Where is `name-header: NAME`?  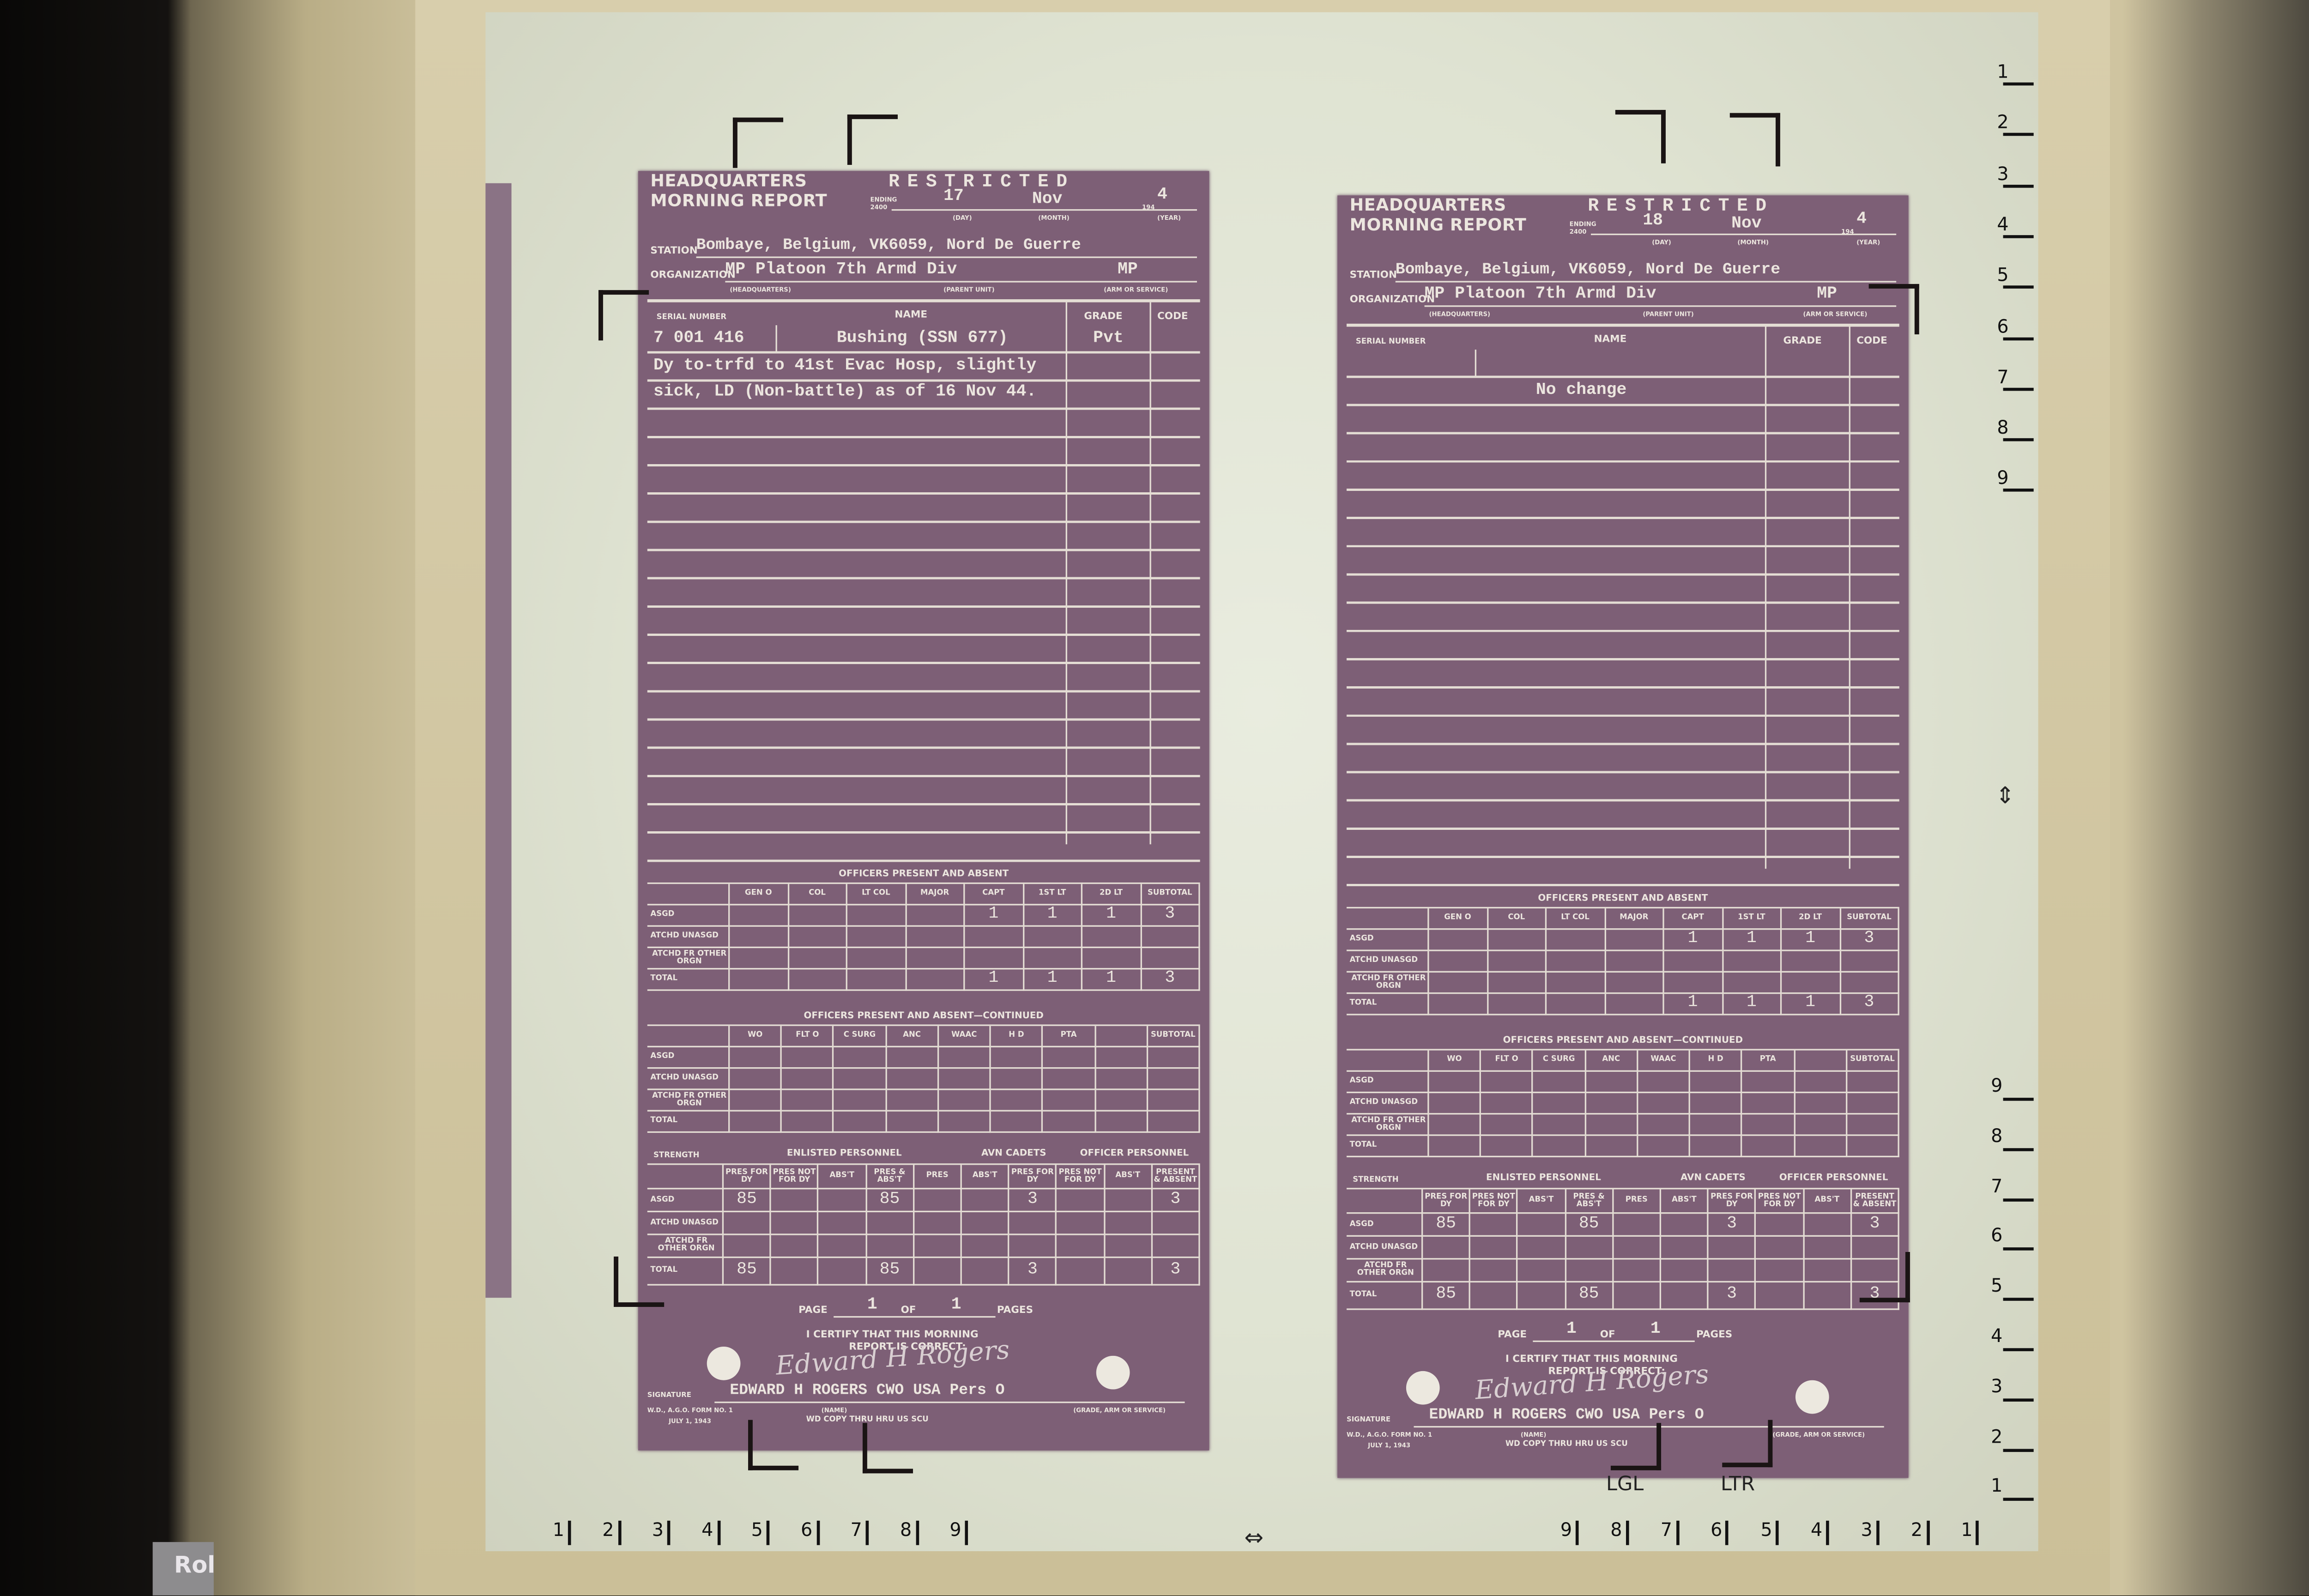
name-header: NAME is located at coordinates (912, 314).